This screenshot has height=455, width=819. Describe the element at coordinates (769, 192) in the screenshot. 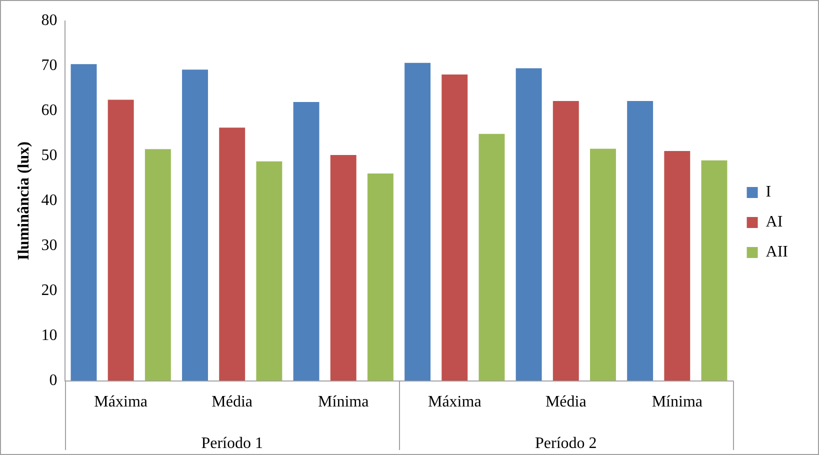

I see `legend-label: I` at that location.